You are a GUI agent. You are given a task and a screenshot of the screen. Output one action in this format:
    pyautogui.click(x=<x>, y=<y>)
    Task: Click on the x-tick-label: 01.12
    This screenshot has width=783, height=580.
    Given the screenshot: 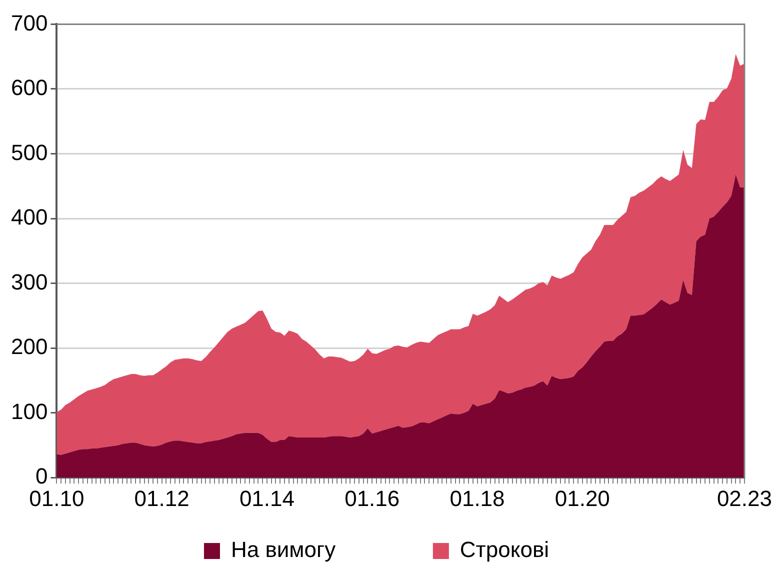 What is the action you would take?
    pyautogui.click(x=162, y=498)
    